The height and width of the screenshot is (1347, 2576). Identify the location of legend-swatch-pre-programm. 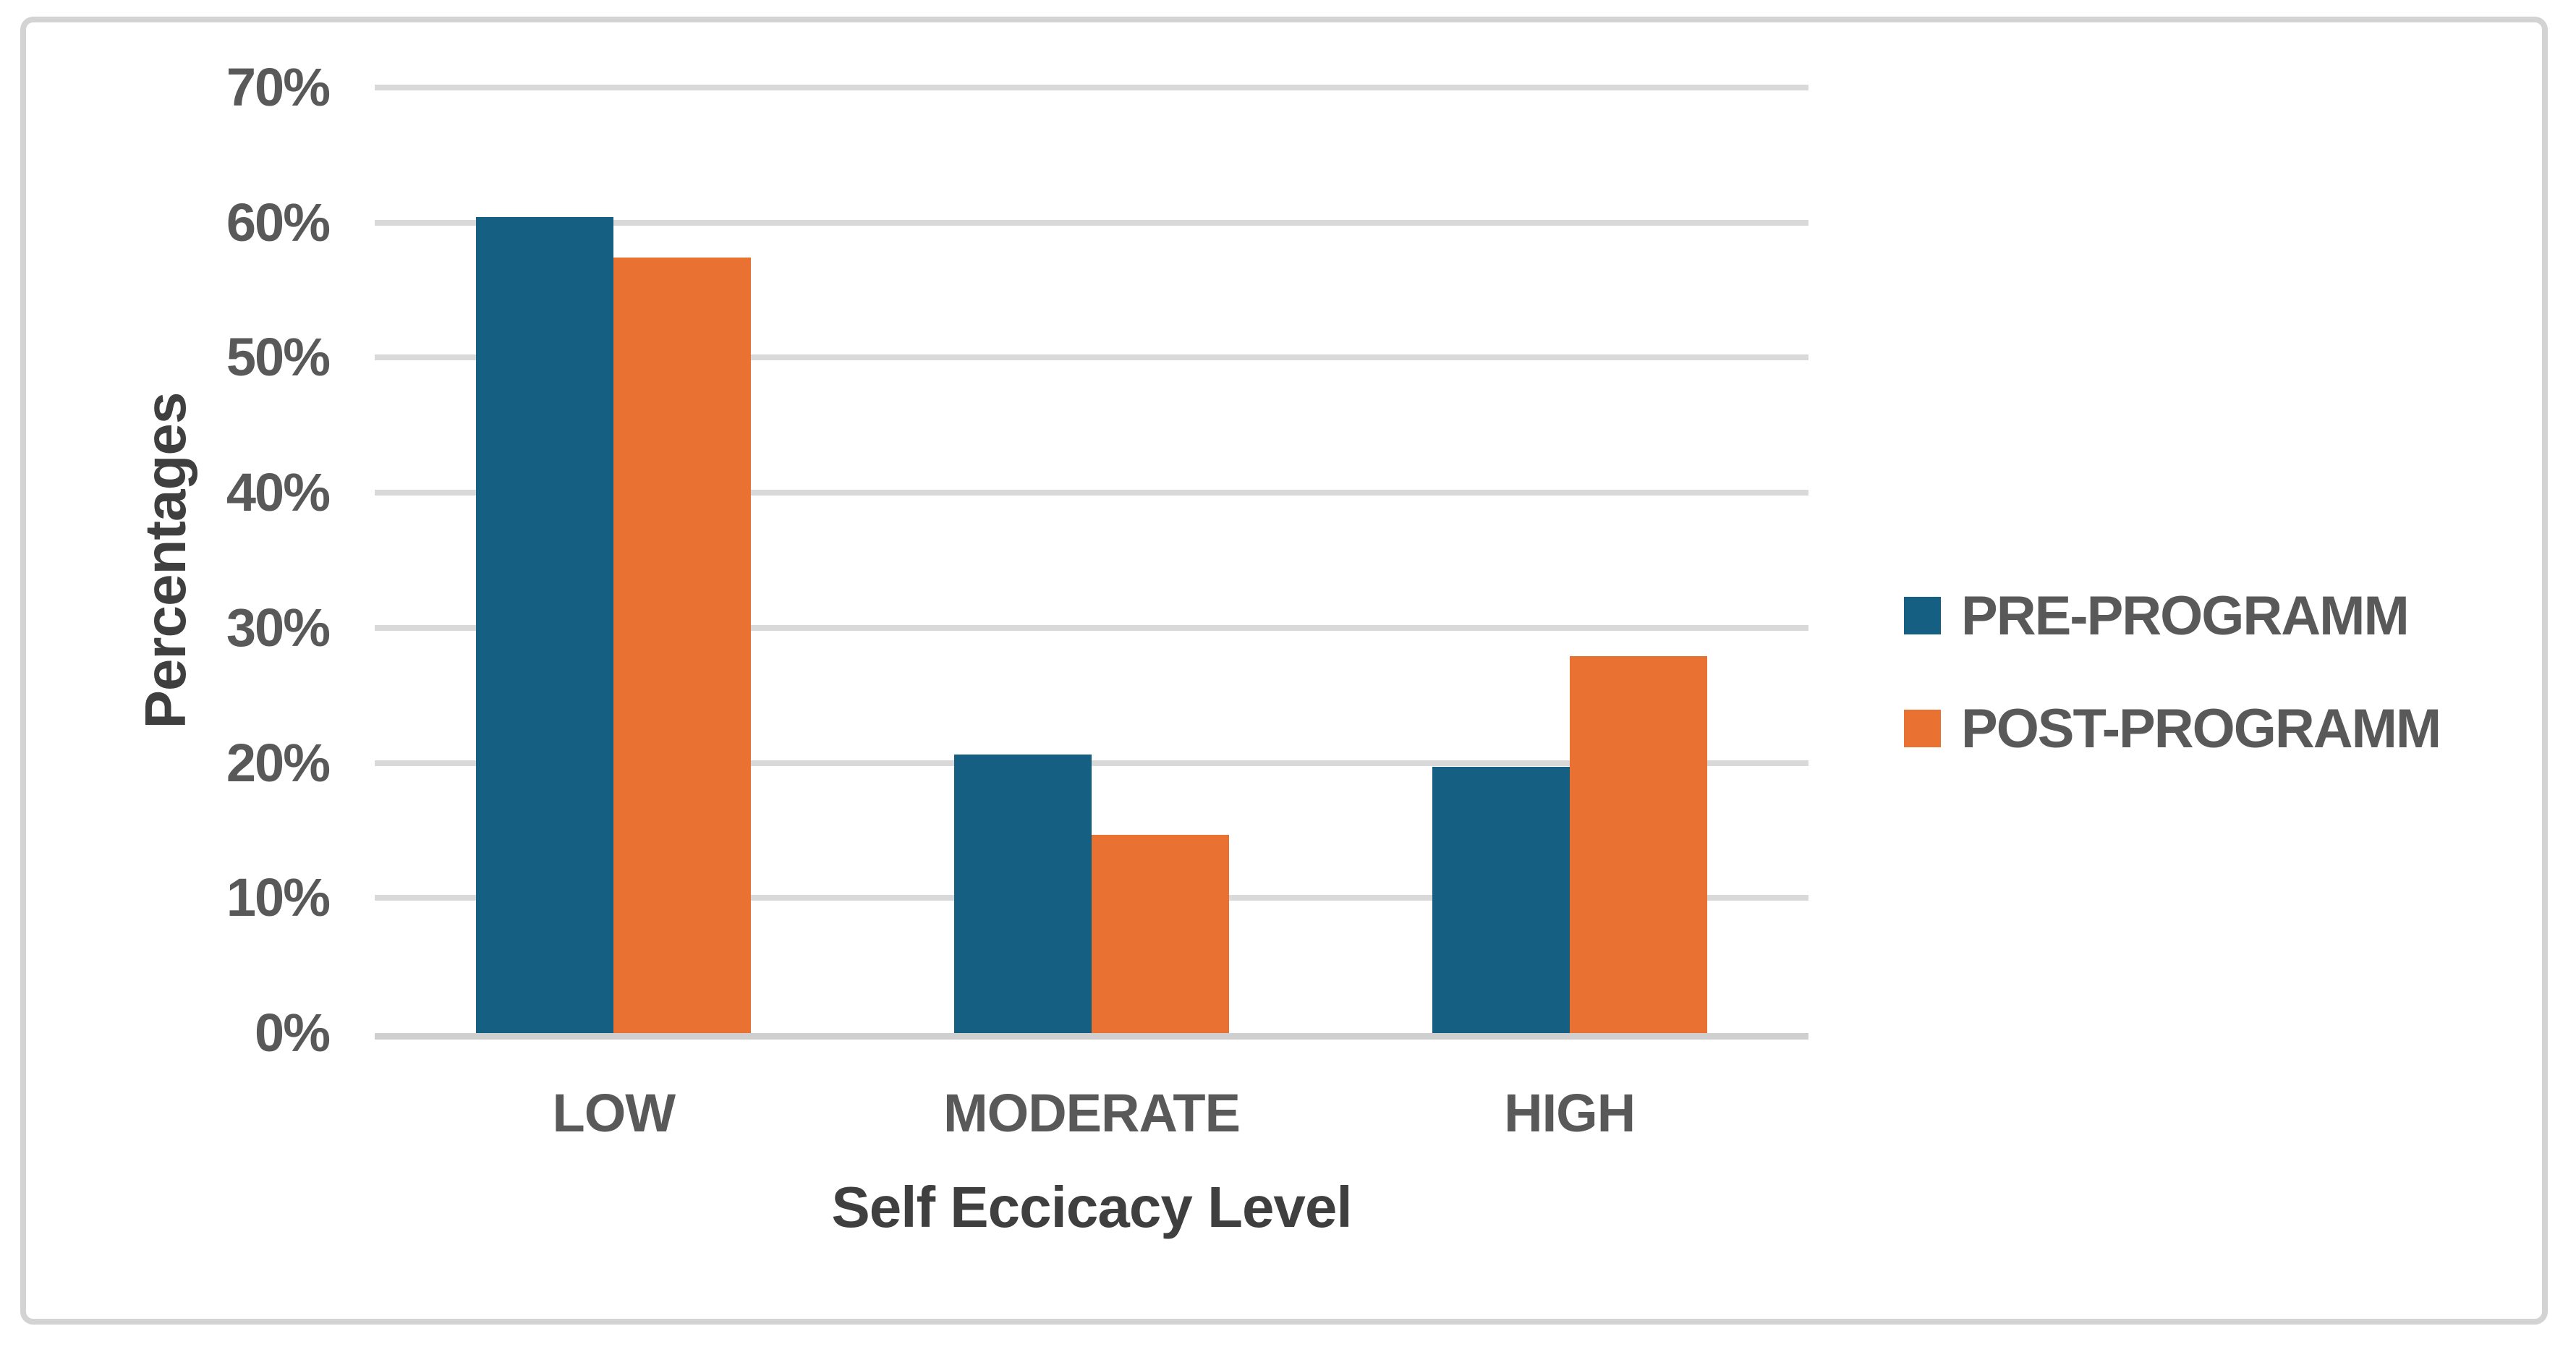
(1922, 615).